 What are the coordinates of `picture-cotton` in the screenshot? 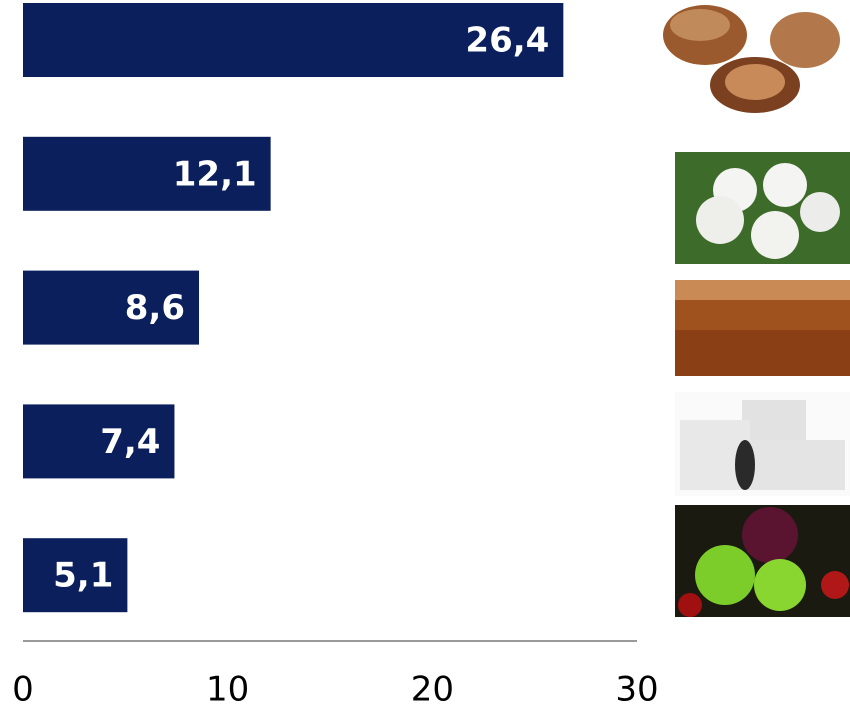 It's located at (762, 208).